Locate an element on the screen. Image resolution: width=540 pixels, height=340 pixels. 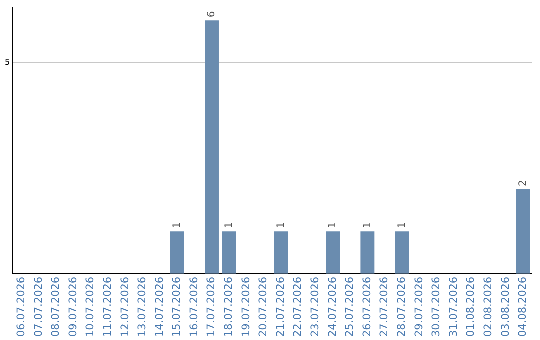
x-tick-label: 10.07.2026 is located at coordinates (90, 307).